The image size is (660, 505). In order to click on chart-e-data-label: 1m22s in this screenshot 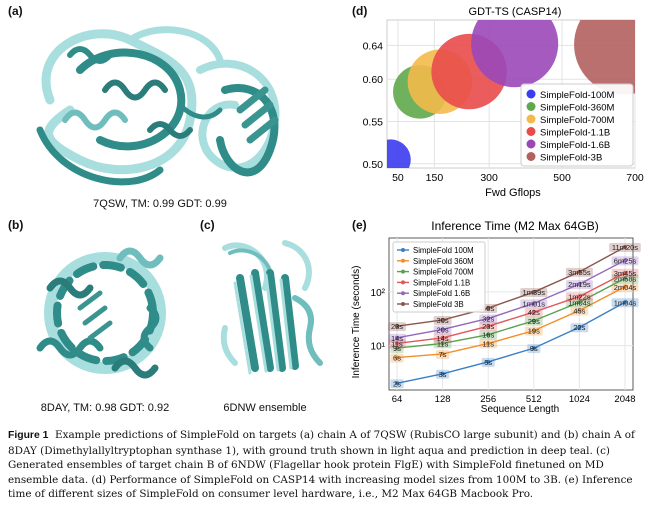, I will do `click(579, 296)`.